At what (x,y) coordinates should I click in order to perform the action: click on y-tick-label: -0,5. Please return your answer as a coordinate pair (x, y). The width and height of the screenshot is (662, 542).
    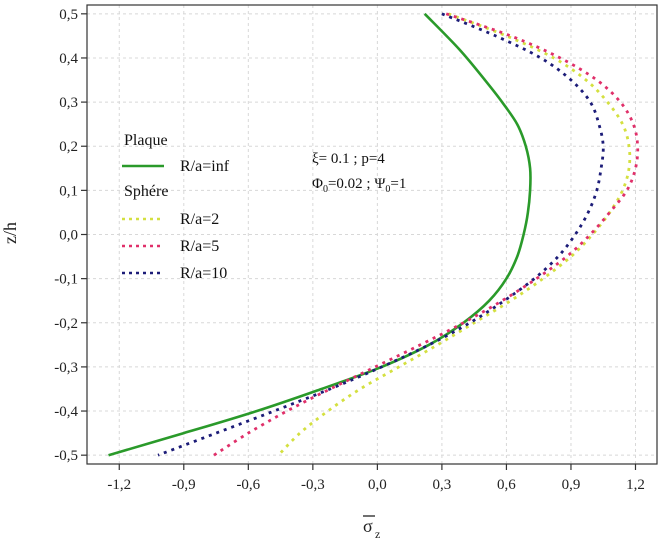
    Looking at the image, I should click on (66, 456).